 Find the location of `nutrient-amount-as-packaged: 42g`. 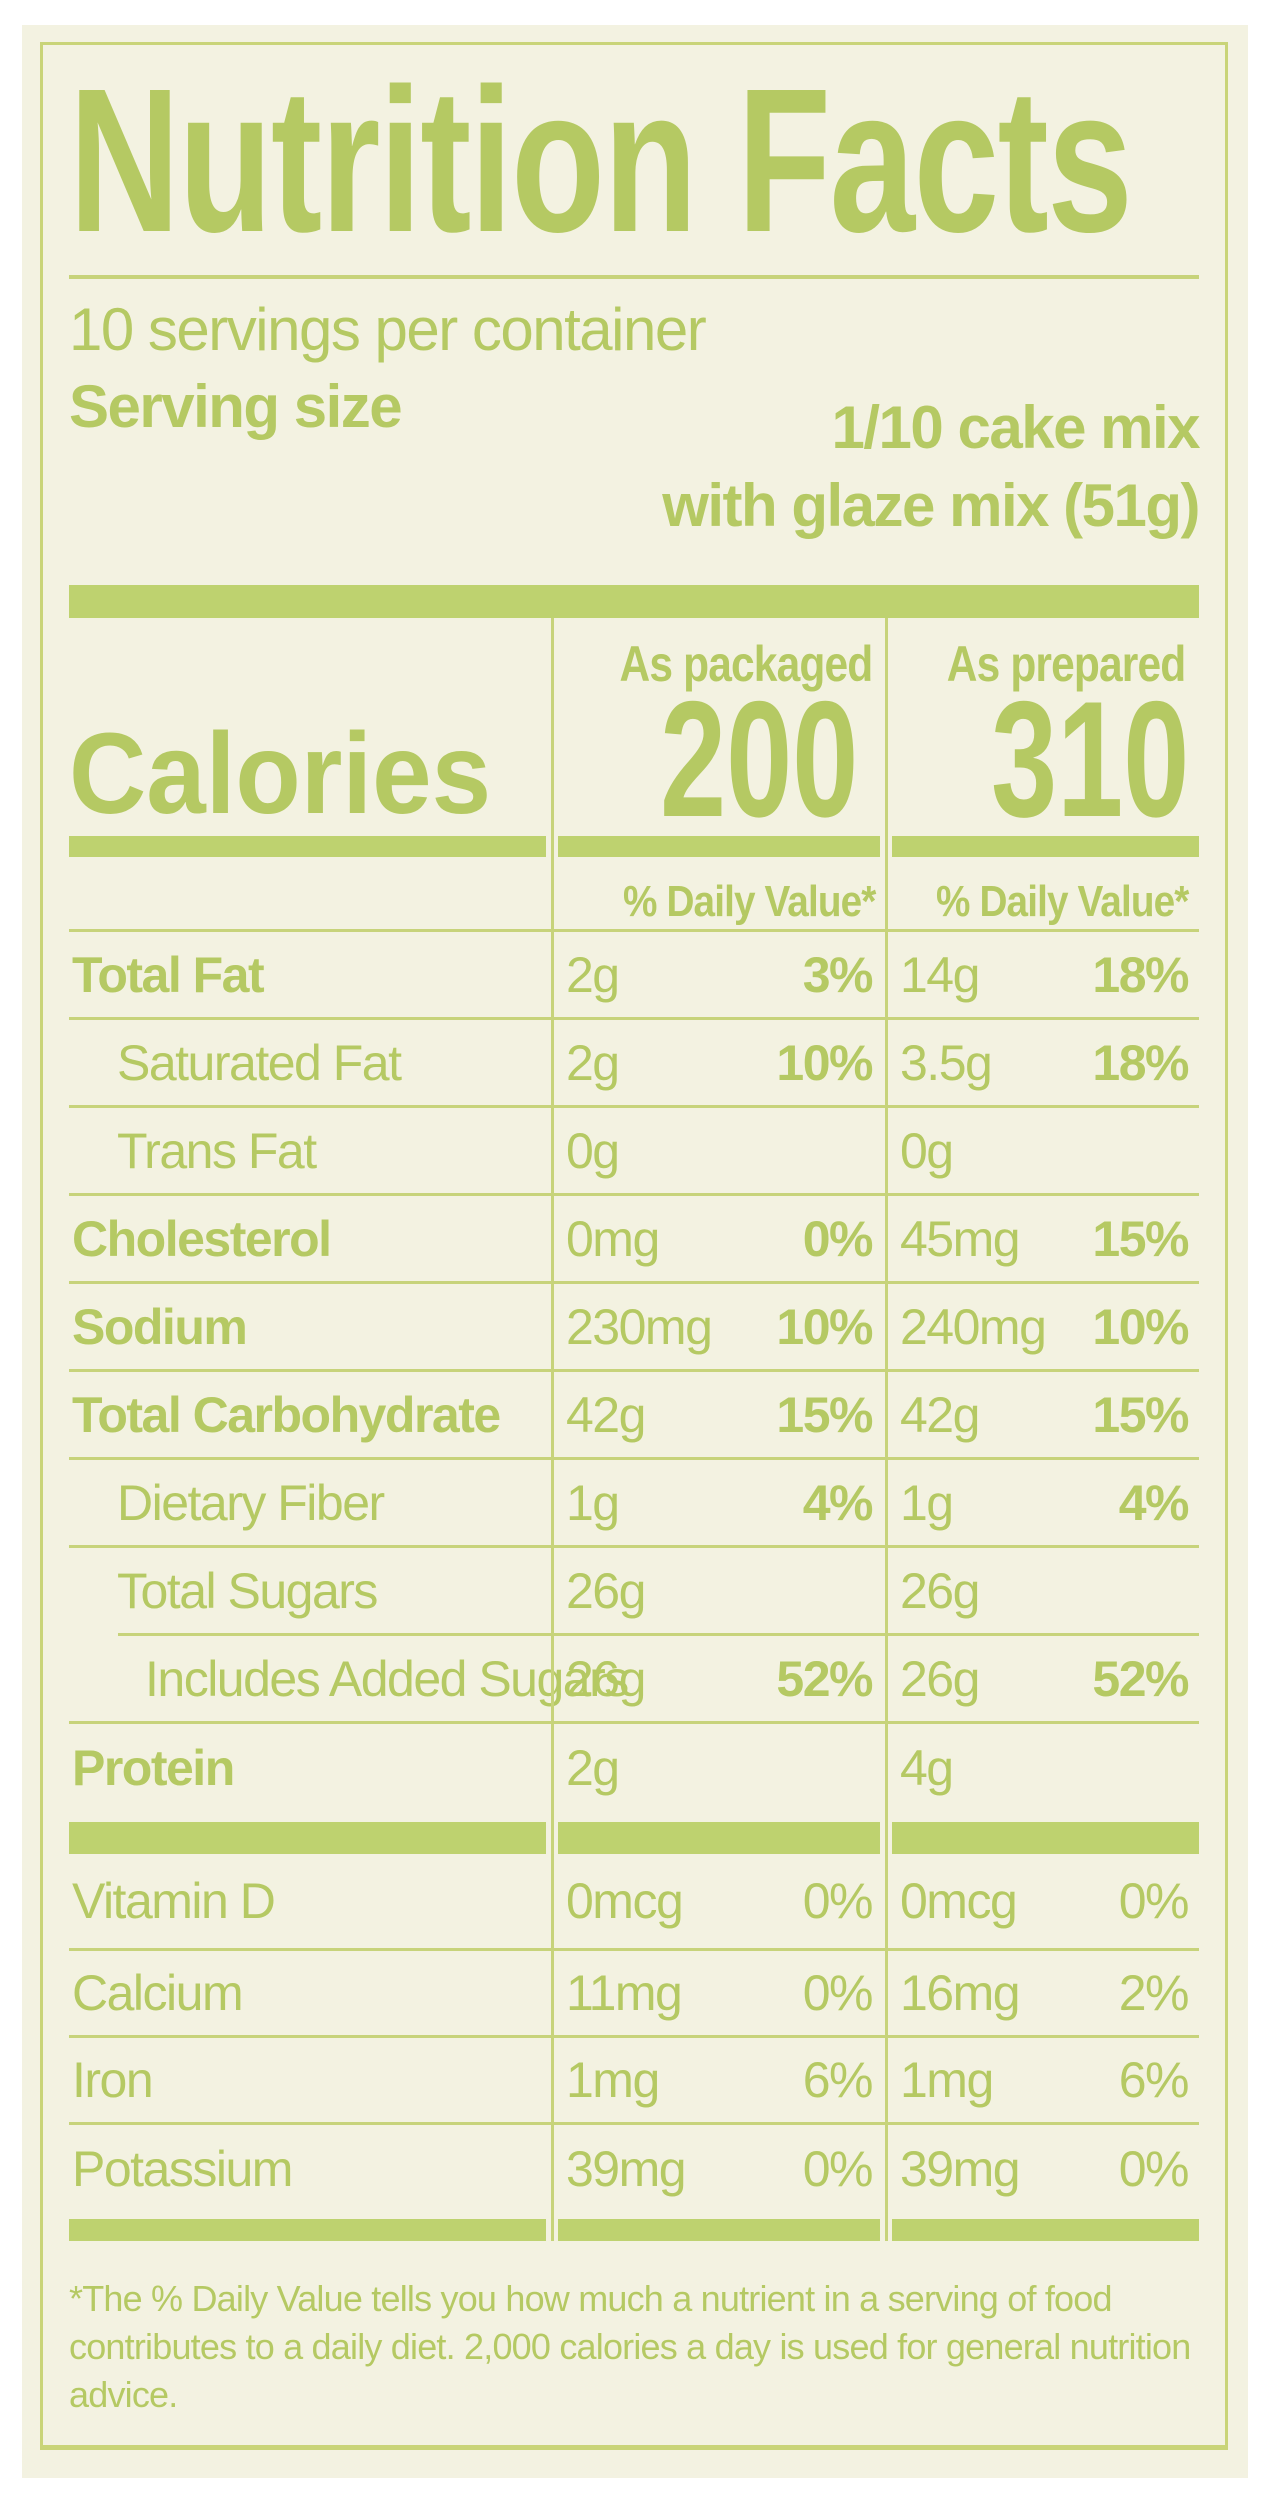

nutrient-amount-as-packaged: 42g is located at coordinates (606, 1414).